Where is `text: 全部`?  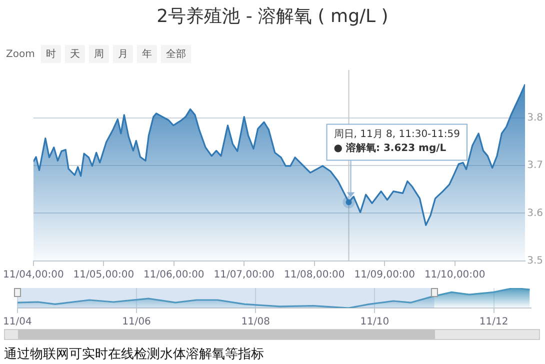 text: 全部 is located at coordinates (175, 54).